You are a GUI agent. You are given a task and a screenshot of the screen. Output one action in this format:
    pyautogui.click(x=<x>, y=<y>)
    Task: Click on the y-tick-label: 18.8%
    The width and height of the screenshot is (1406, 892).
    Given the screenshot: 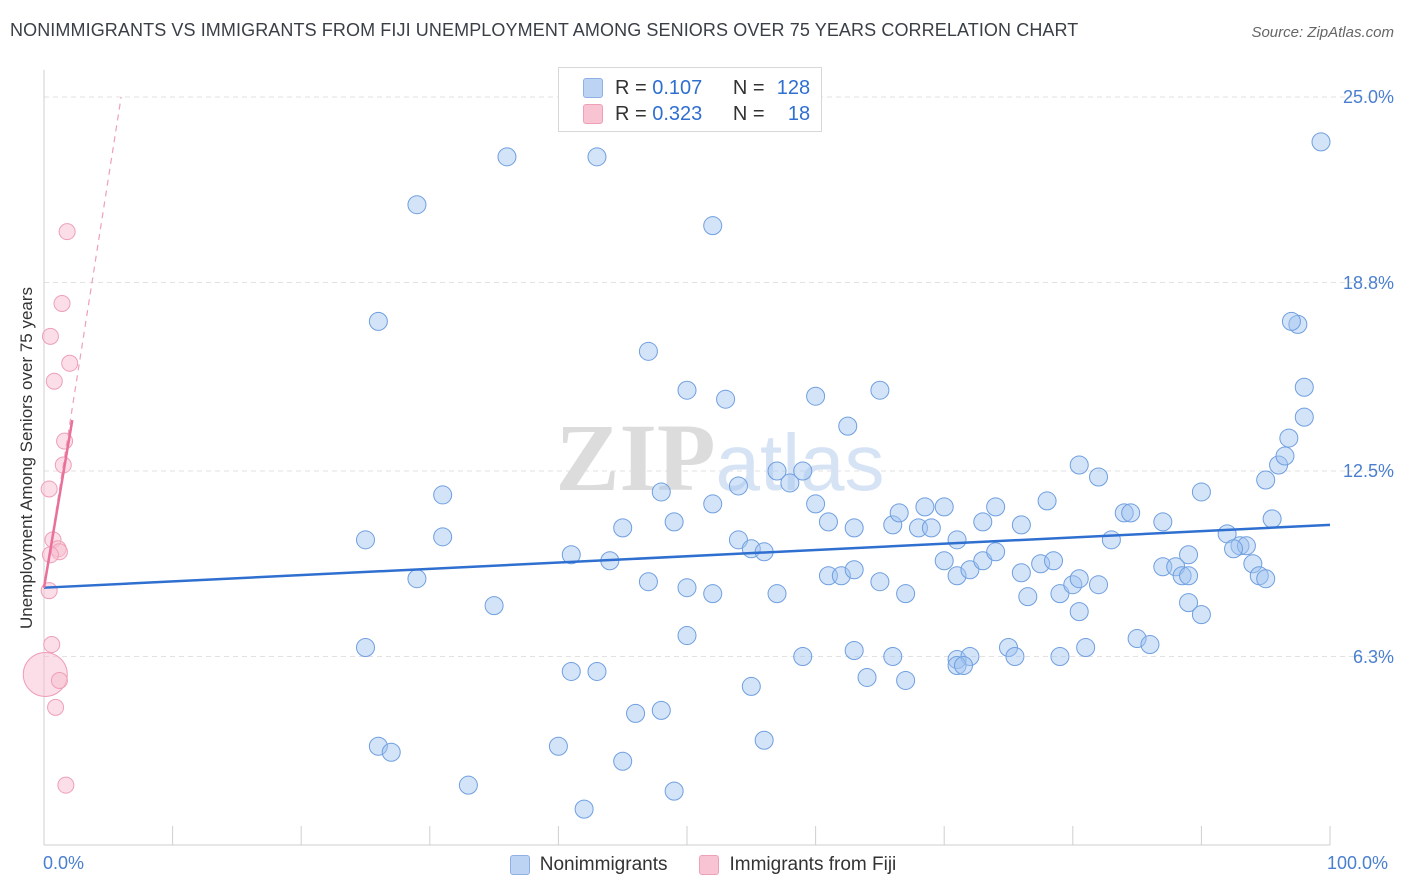 What is the action you would take?
    pyautogui.click(x=1368, y=282)
    